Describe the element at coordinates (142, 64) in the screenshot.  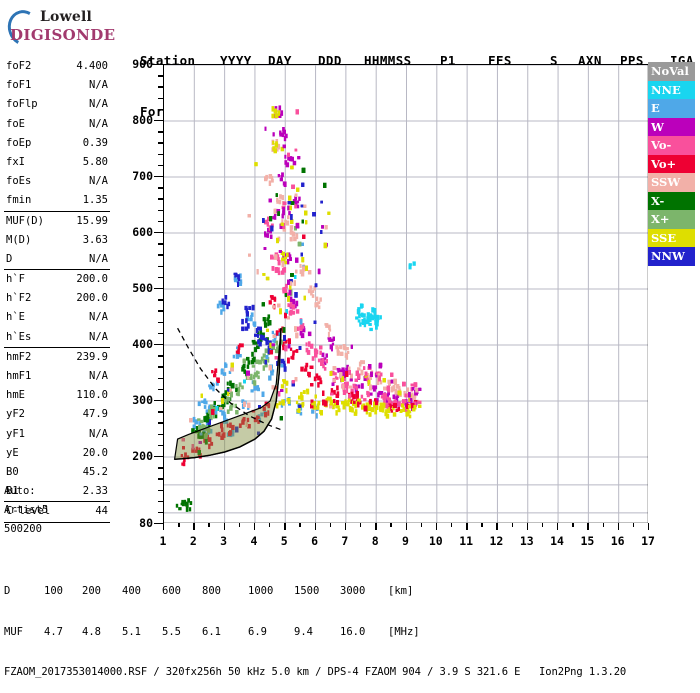
I see `y-axis-label-900: 900` at that location.